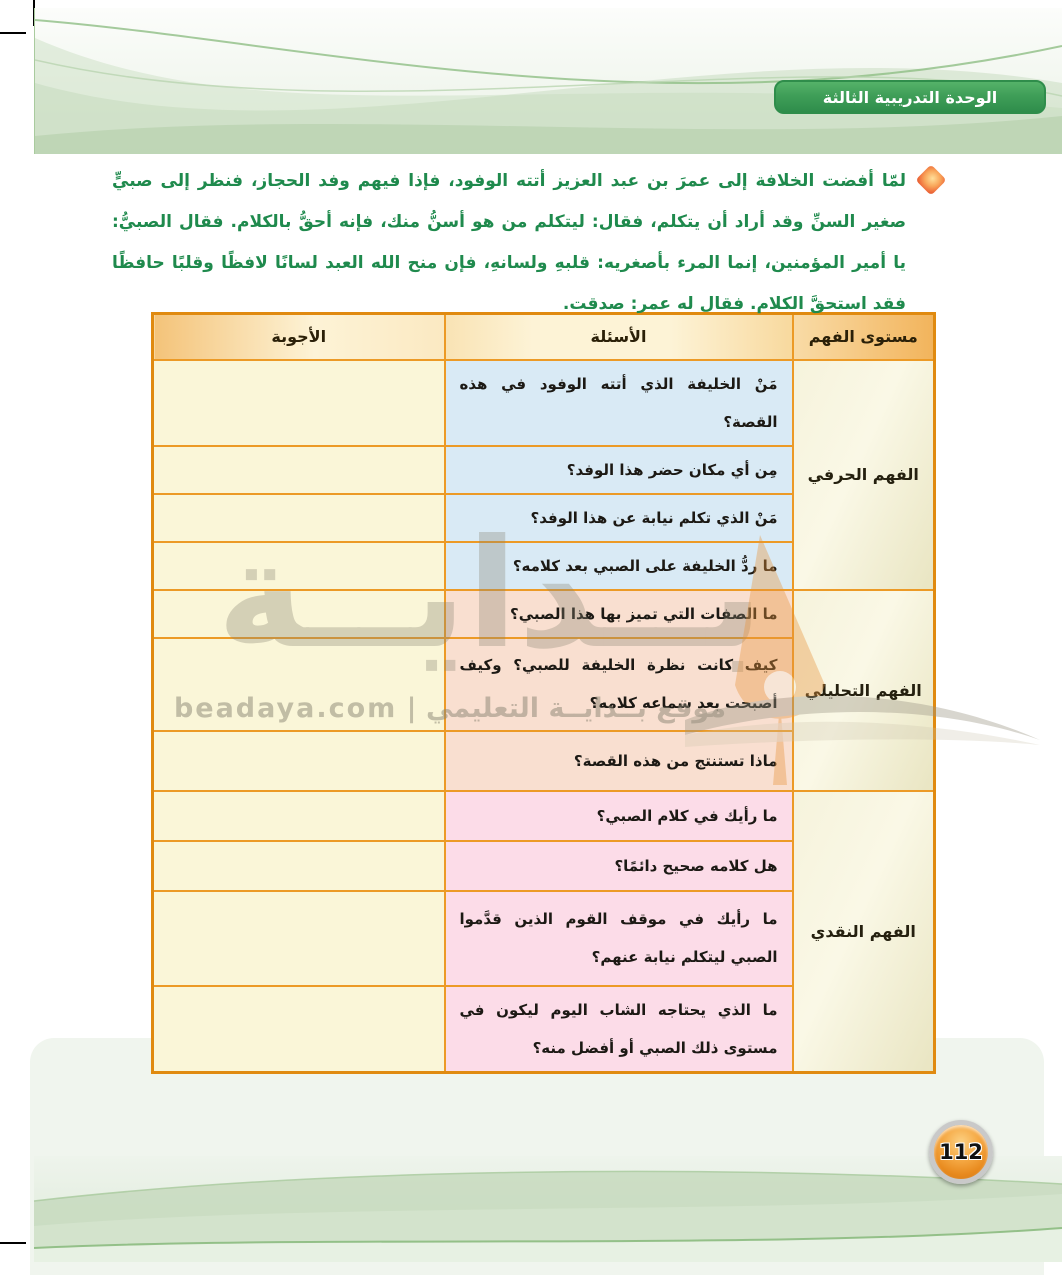  What do you see at coordinates (618, 565) in the screenshot?
I see `question-cell: ما ردُّ الخليفة على الصبي بعد كلامه؟` at bounding box center [618, 565].